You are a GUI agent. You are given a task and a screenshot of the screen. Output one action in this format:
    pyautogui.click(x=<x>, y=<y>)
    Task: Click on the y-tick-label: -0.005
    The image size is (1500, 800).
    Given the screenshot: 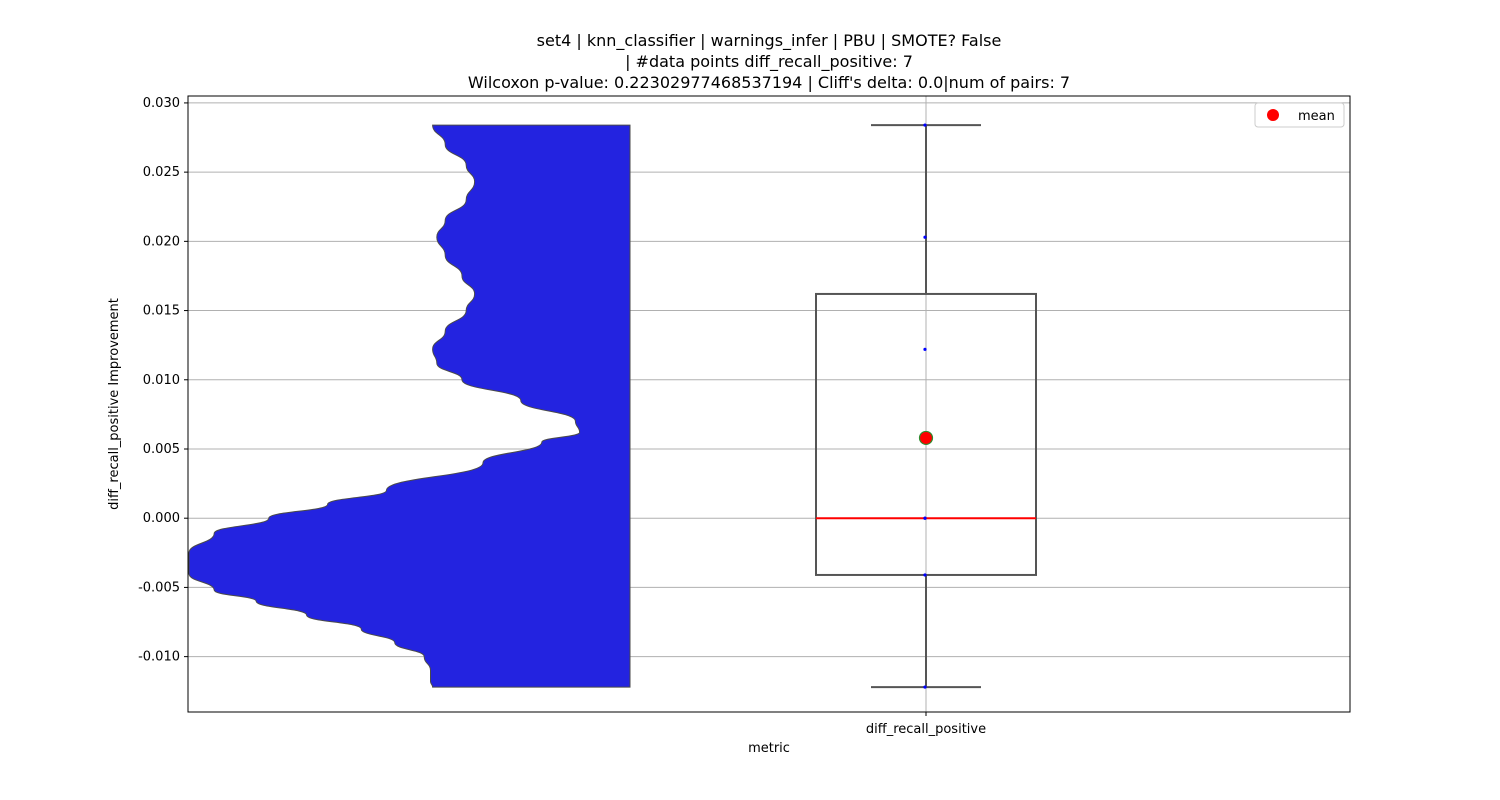 What is the action you would take?
    pyautogui.click(x=159, y=587)
    